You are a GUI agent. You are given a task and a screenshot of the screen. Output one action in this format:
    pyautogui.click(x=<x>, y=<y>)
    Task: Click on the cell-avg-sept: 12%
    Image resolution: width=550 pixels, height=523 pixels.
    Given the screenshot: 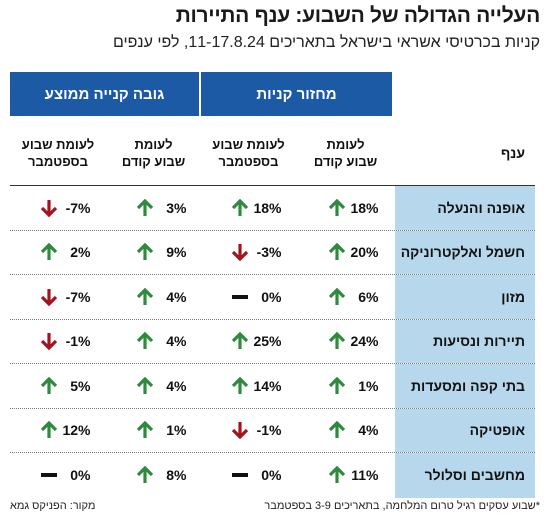 What is the action you would take?
    pyautogui.click(x=57, y=431)
    